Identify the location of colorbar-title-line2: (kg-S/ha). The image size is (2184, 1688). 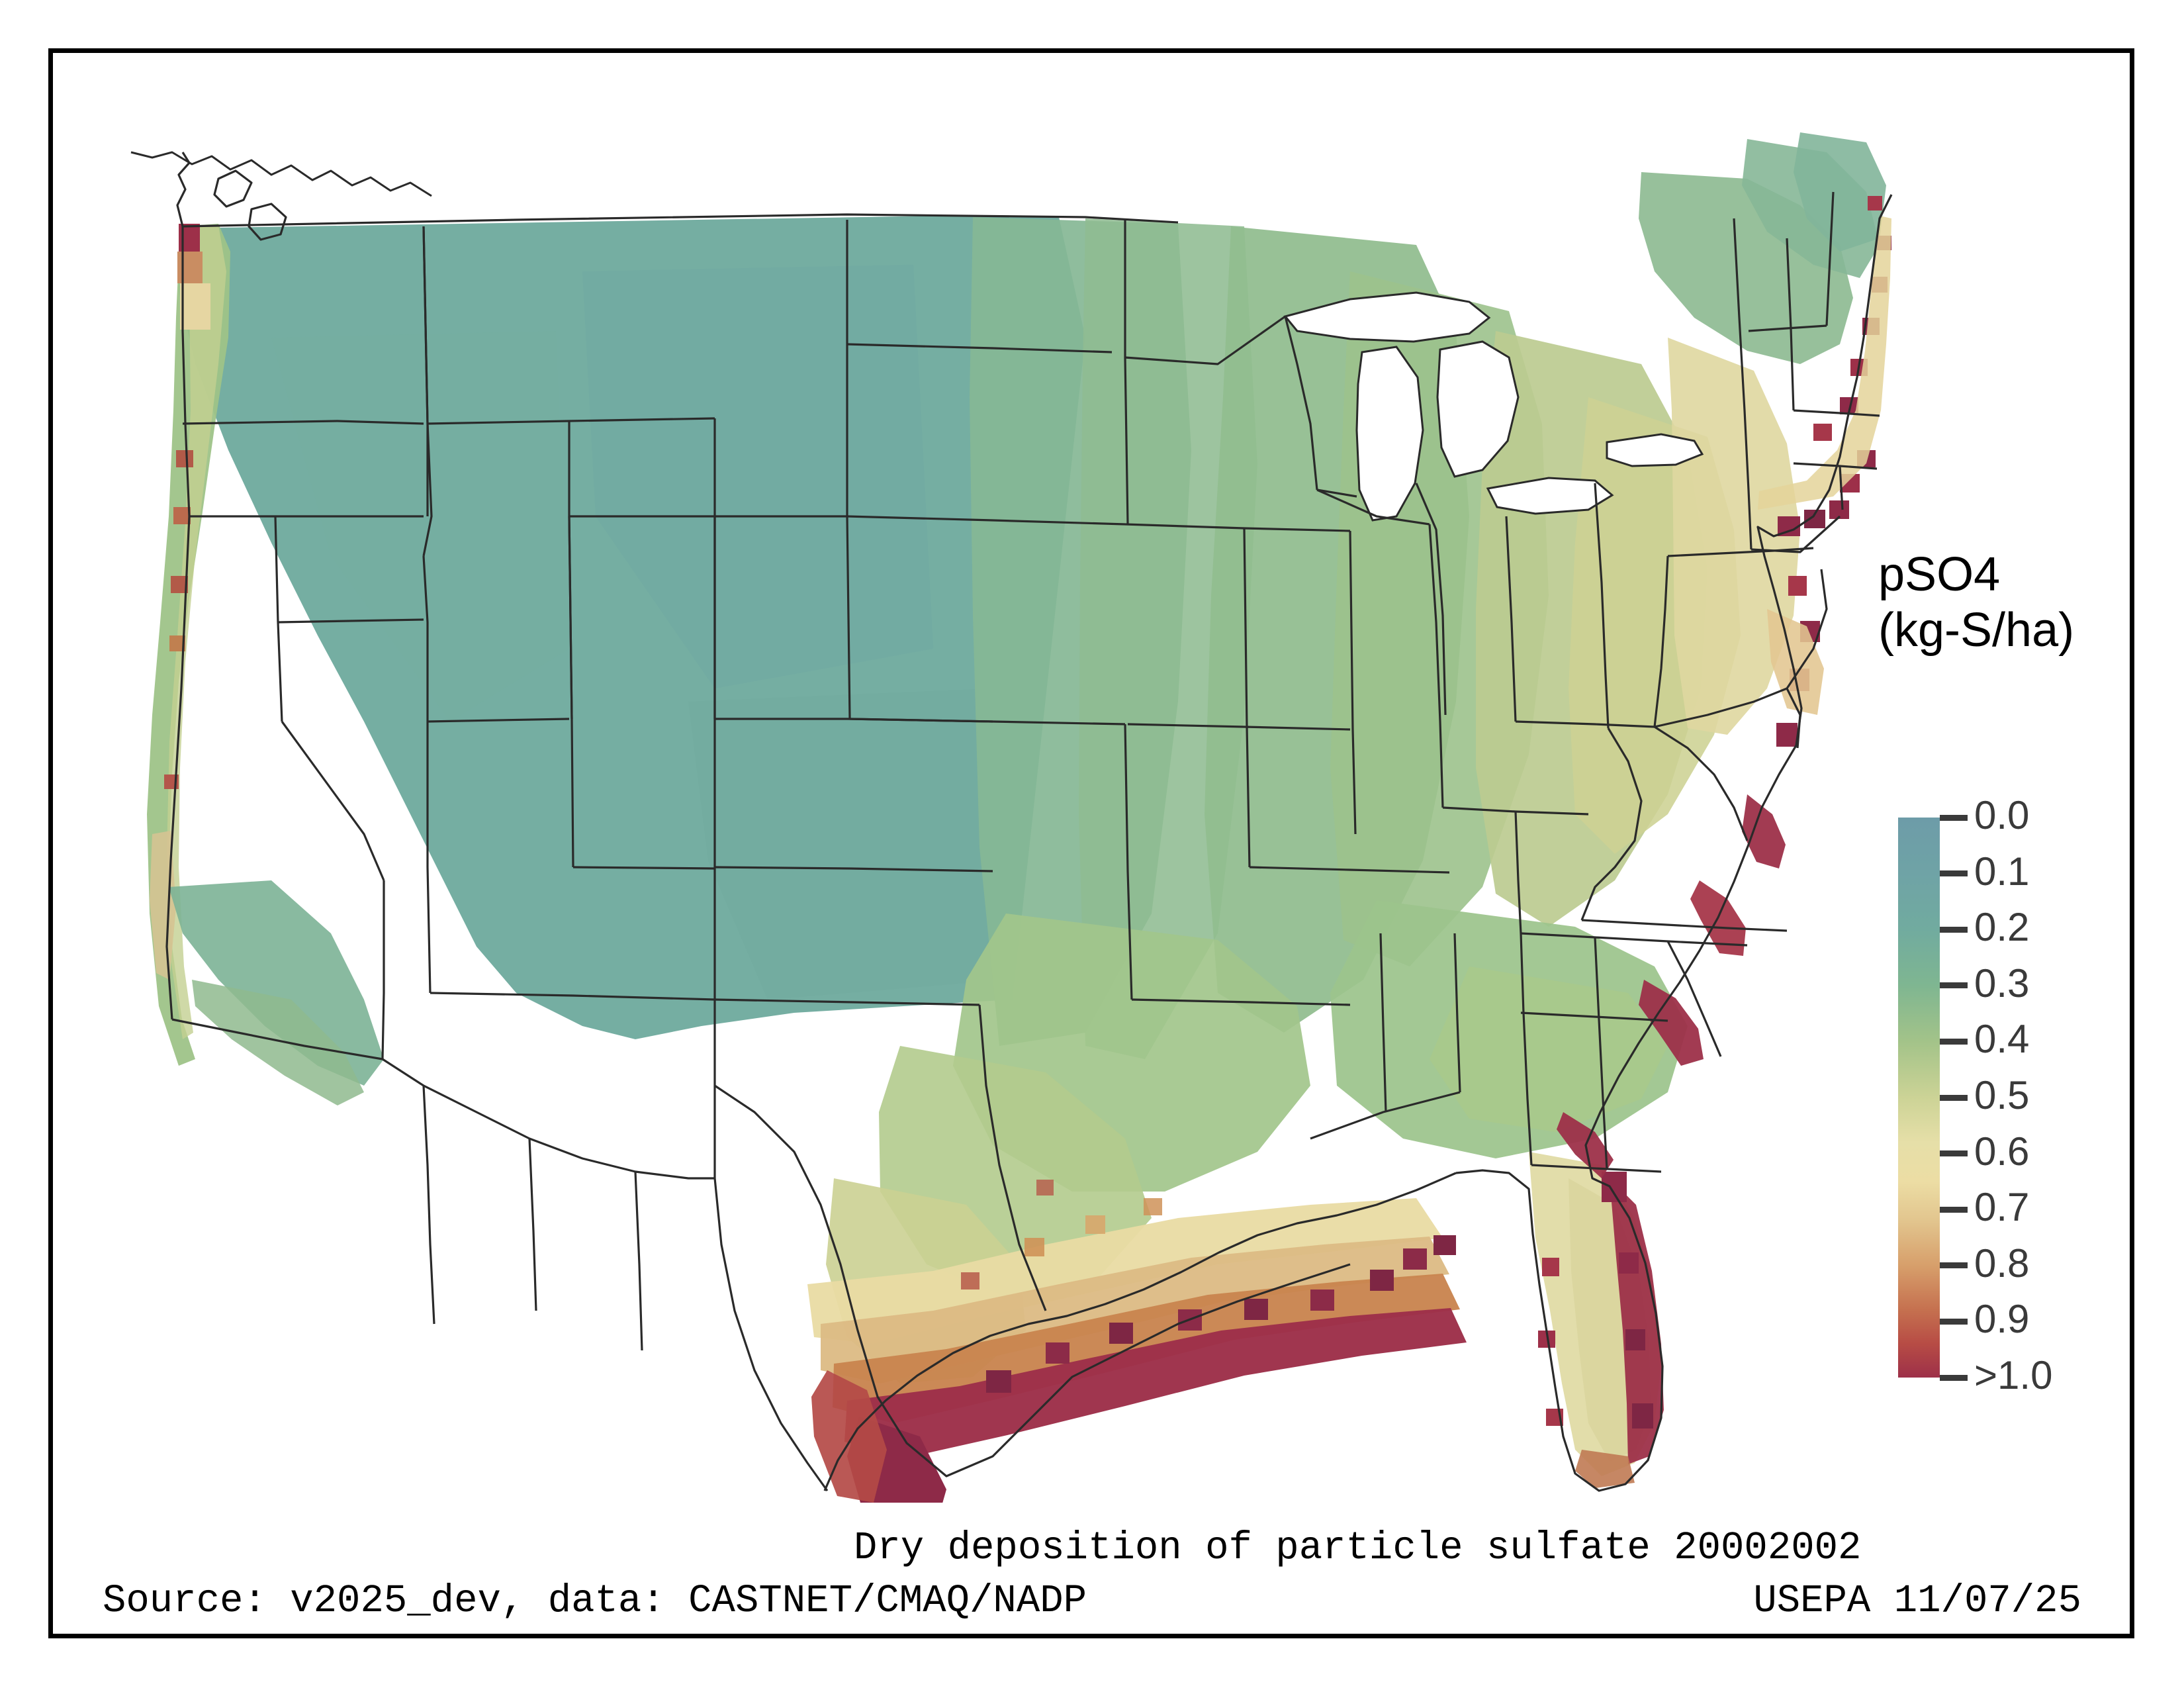
(1977, 630).